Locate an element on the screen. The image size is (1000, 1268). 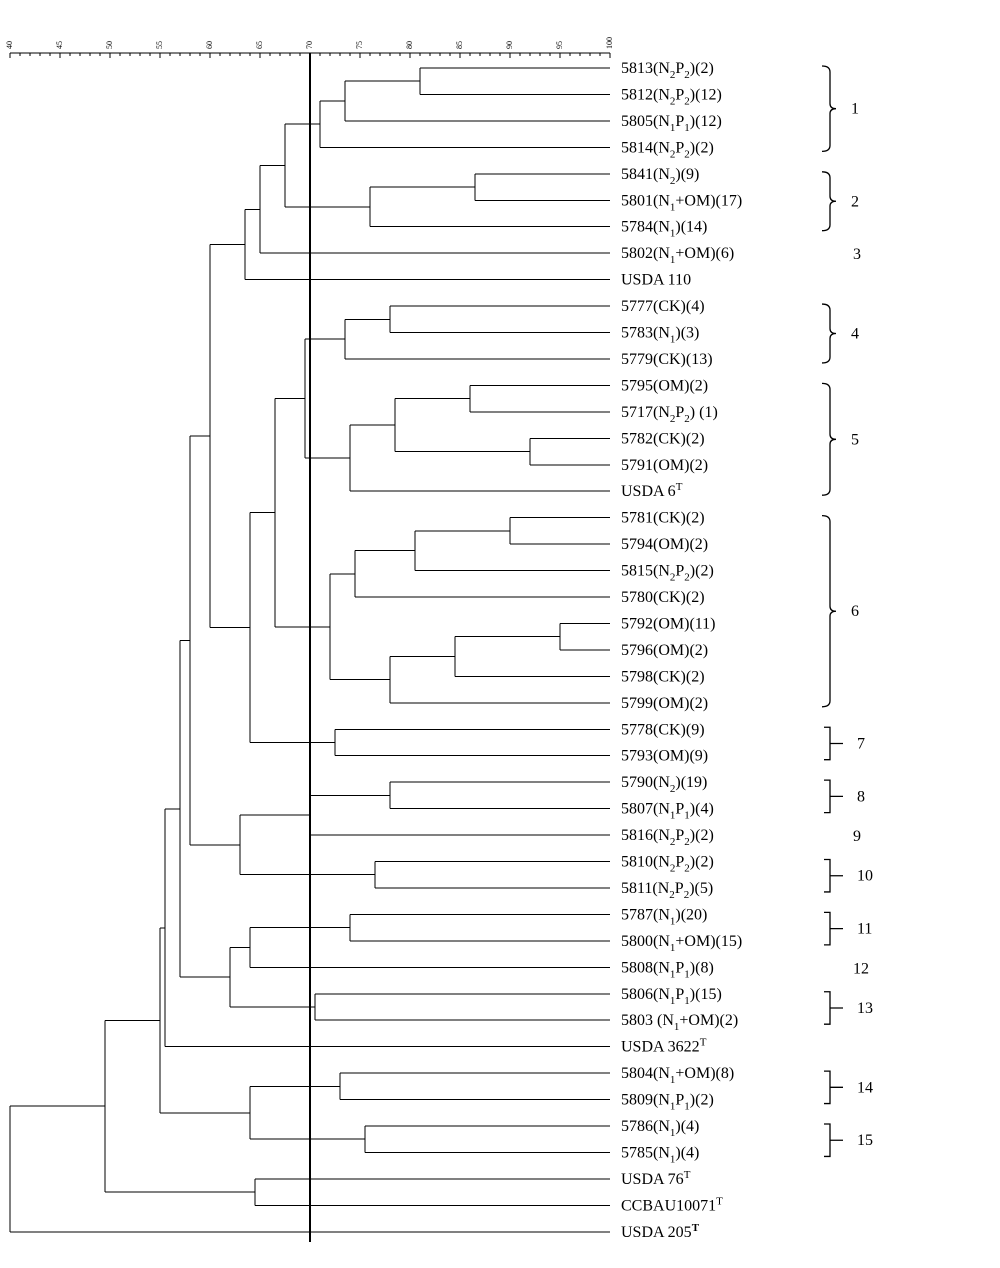
leaf-label: 5784(N1)(14) is located at coordinates (664, 229).